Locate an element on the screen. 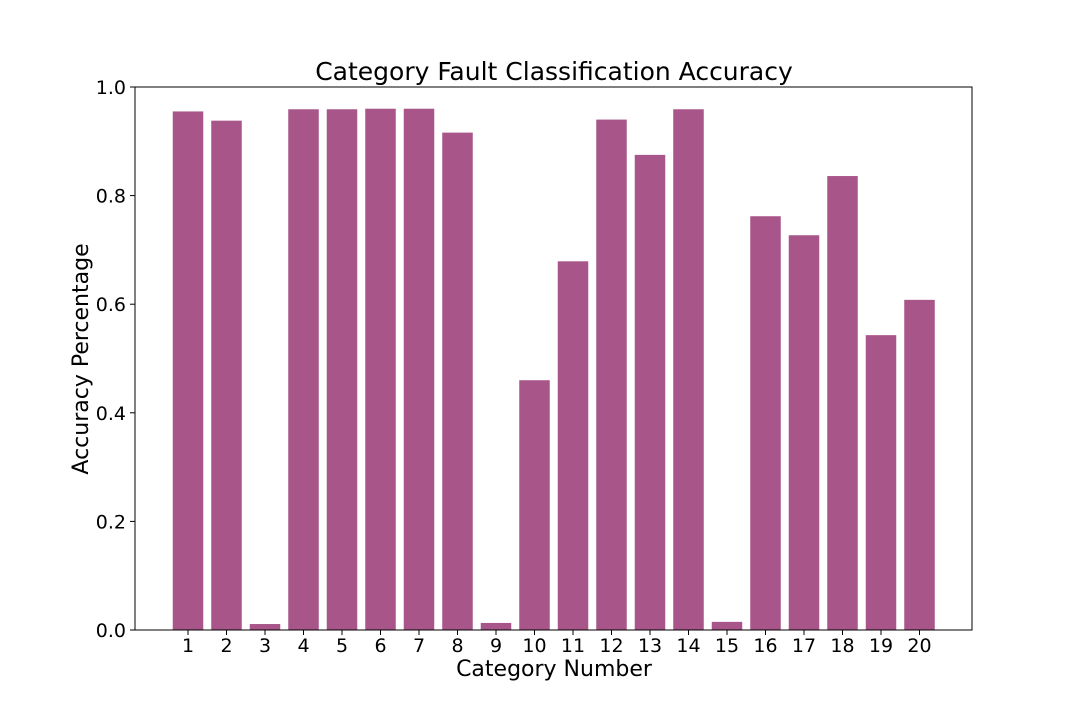 This screenshot has height=720, width=1080. x-tick-label: 11 is located at coordinates (573, 646).